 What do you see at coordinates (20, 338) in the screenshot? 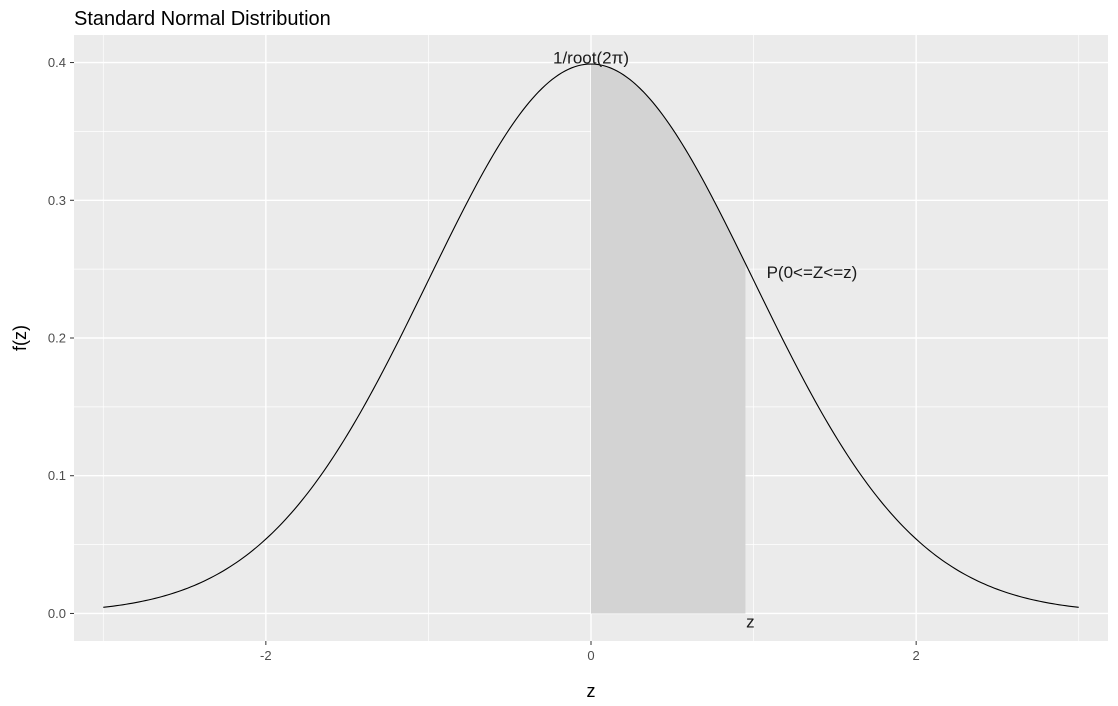
I see `y-axis-title: f(z)` at bounding box center [20, 338].